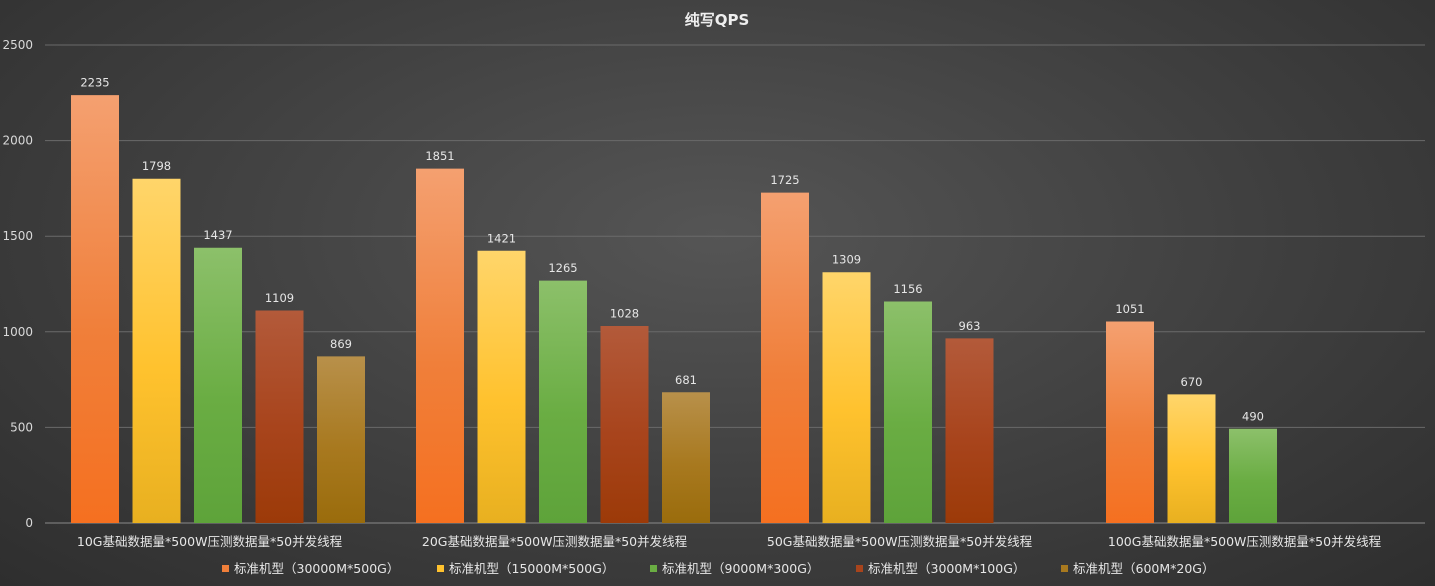 The image size is (1435, 586). What do you see at coordinates (1192, 382) in the screenshot?
I see `data-label: 670` at bounding box center [1192, 382].